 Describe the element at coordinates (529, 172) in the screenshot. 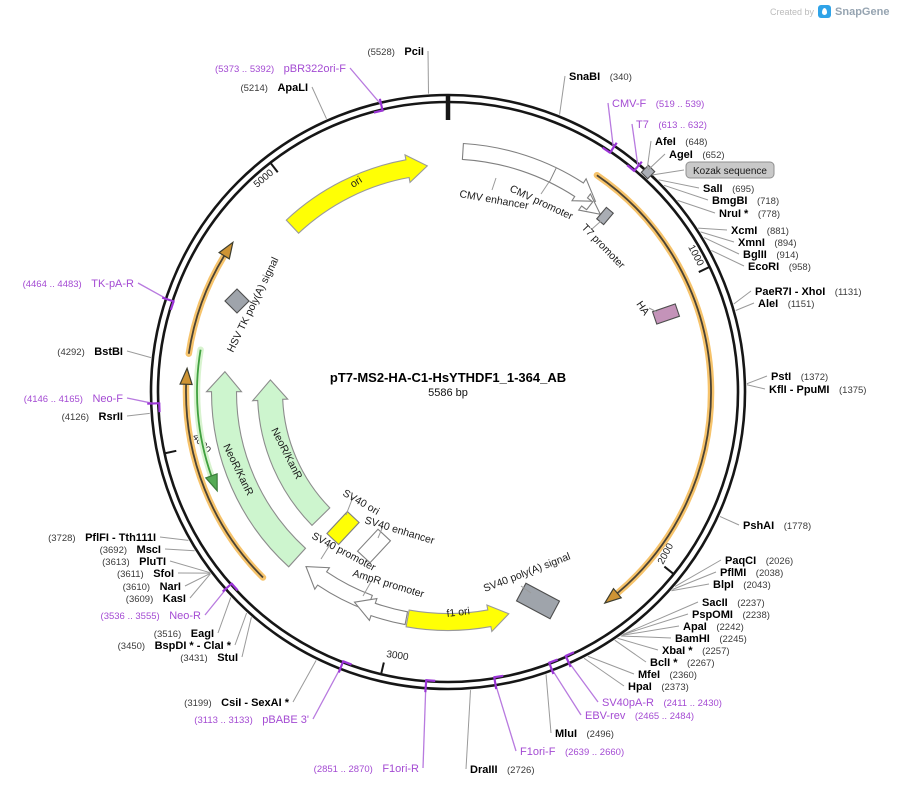

I see `cmv-enhancer-promoter-arrow` at that location.